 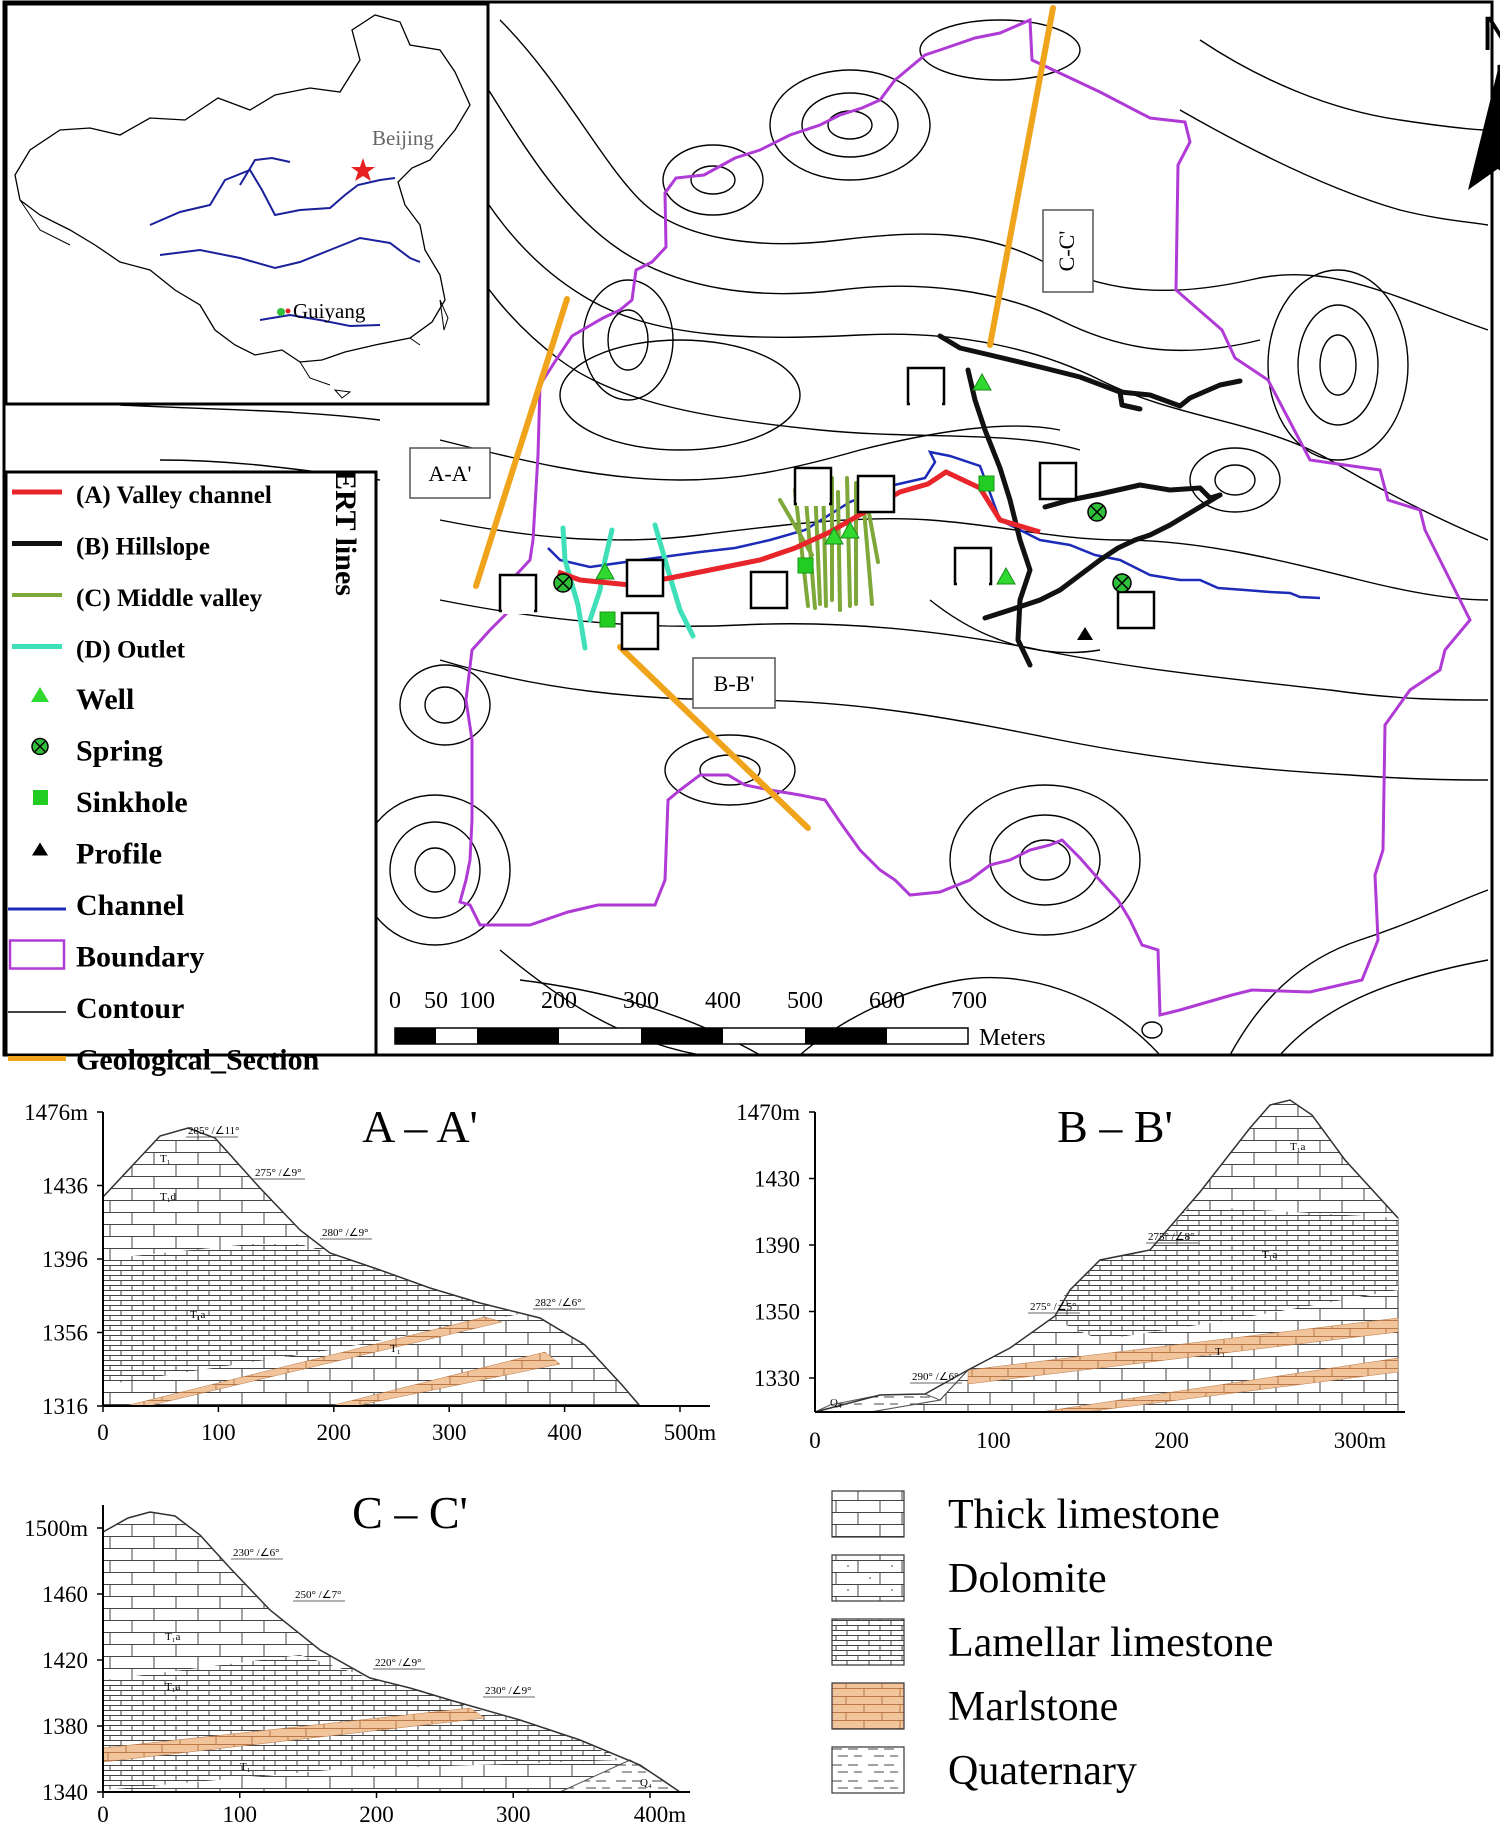 What do you see at coordinates (1027, 1579) in the screenshot?
I see `lithology-label: Dolomite` at bounding box center [1027, 1579].